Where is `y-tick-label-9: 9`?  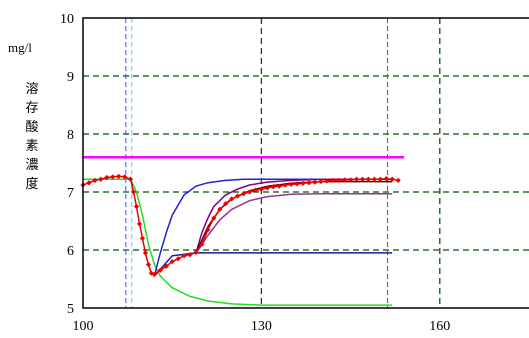 y-tick-label-9: 9 is located at coordinates (70, 77).